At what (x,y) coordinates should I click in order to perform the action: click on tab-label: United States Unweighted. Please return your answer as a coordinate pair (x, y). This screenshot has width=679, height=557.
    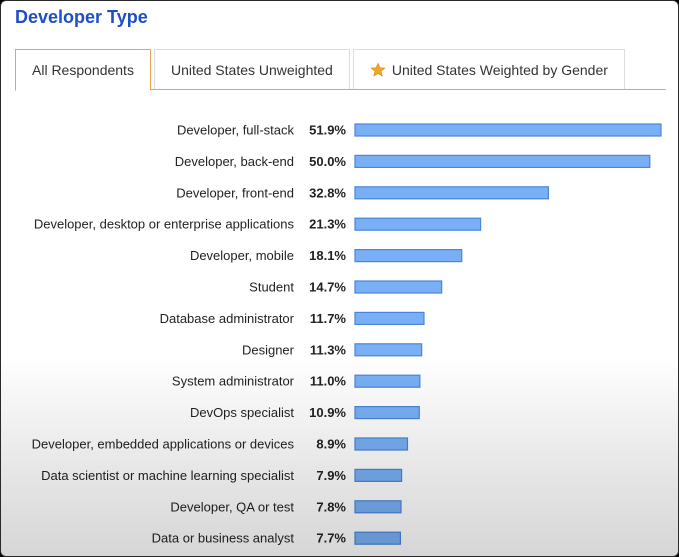
    Looking at the image, I should click on (251, 70).